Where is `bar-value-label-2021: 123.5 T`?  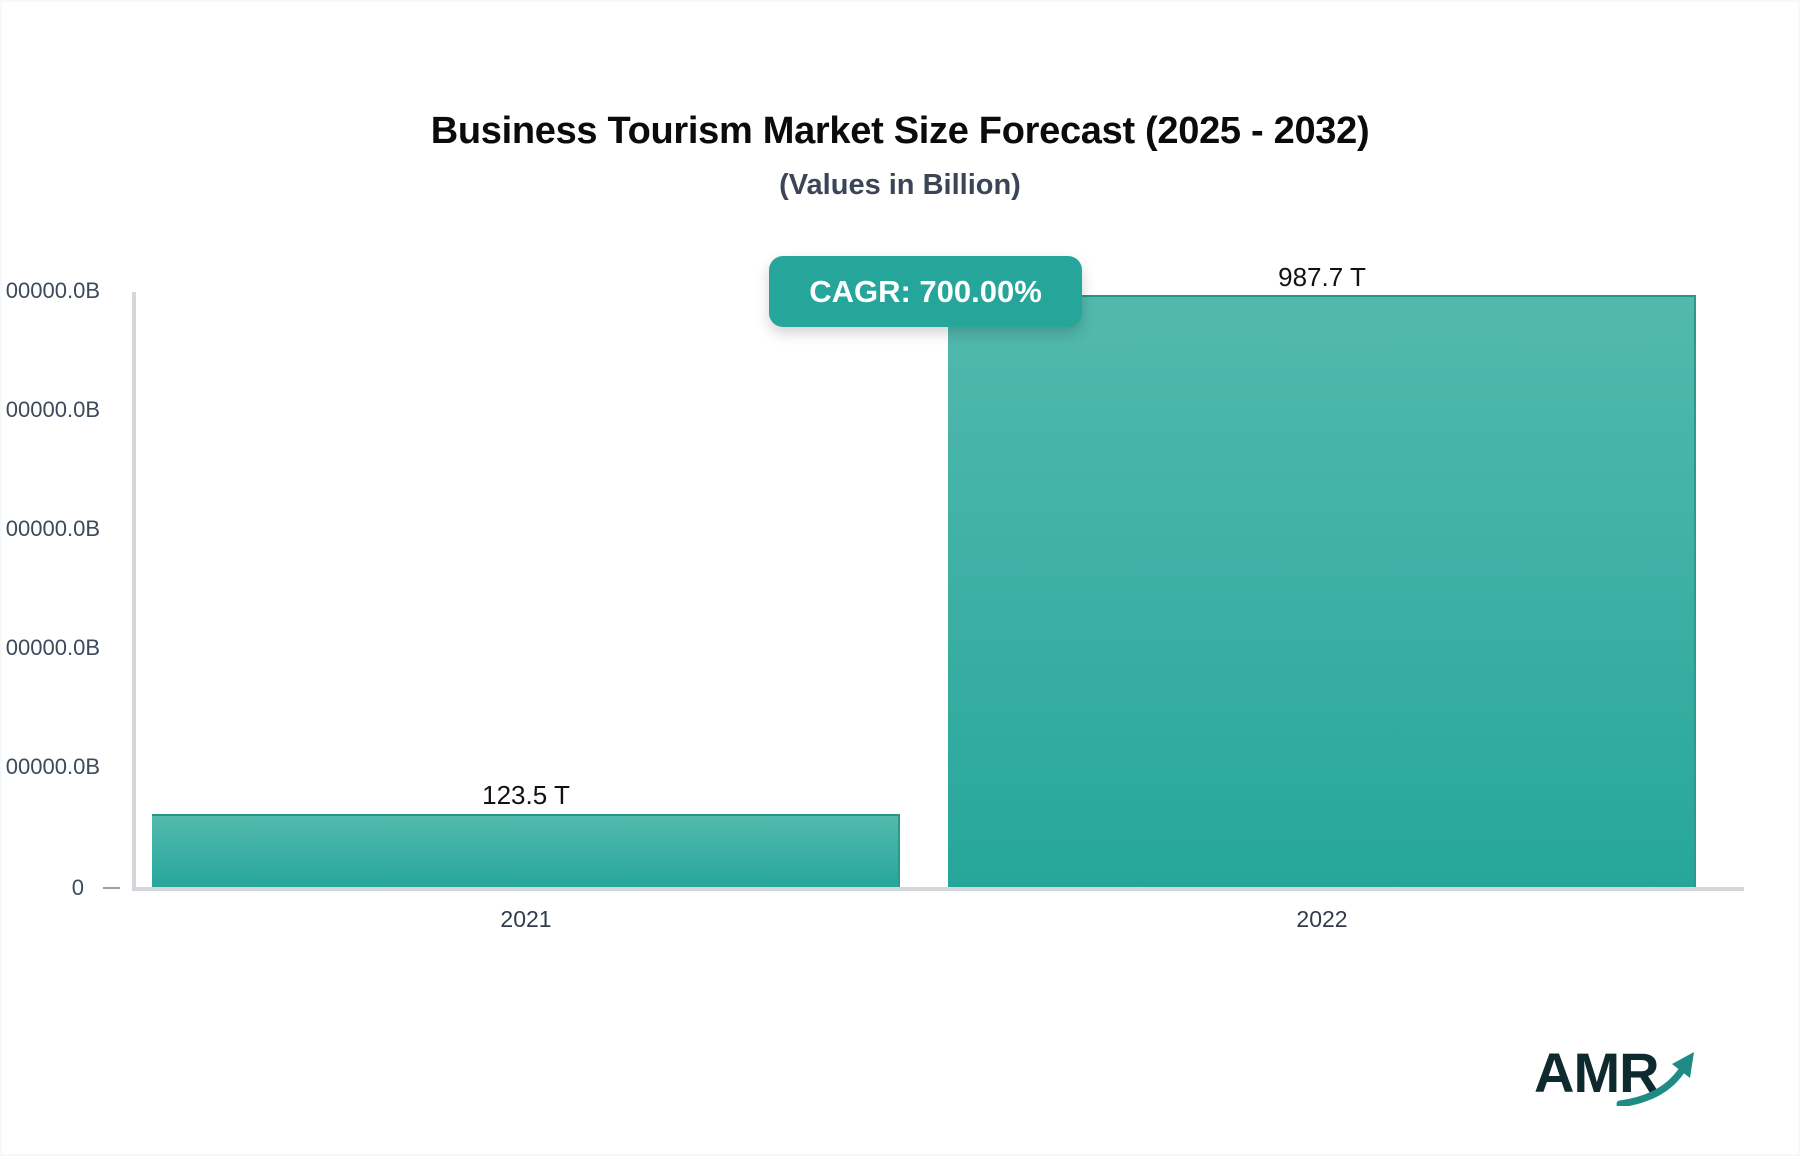
bar-value-label-2021: 123.5 T is located at coordinates (526, 795).